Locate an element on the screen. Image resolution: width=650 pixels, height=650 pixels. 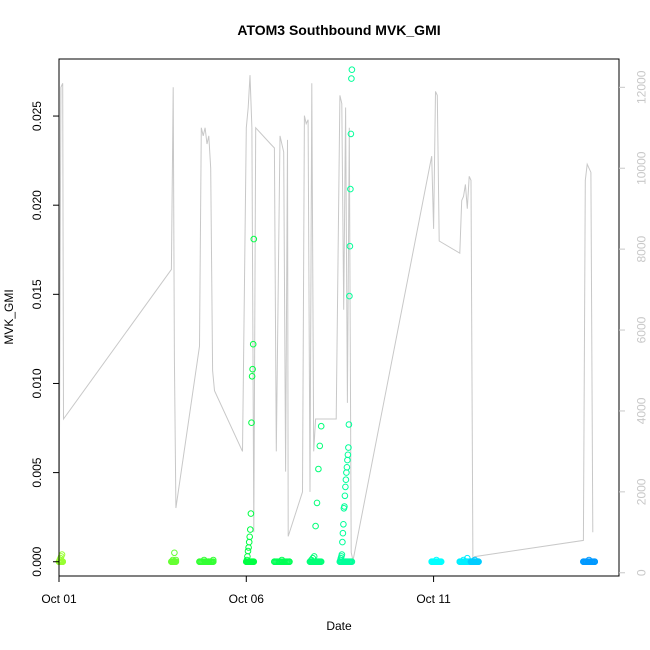
y2-axis: 0 2000 4000 6000 8000 10000 12000 is located at coordinates (633, 323).